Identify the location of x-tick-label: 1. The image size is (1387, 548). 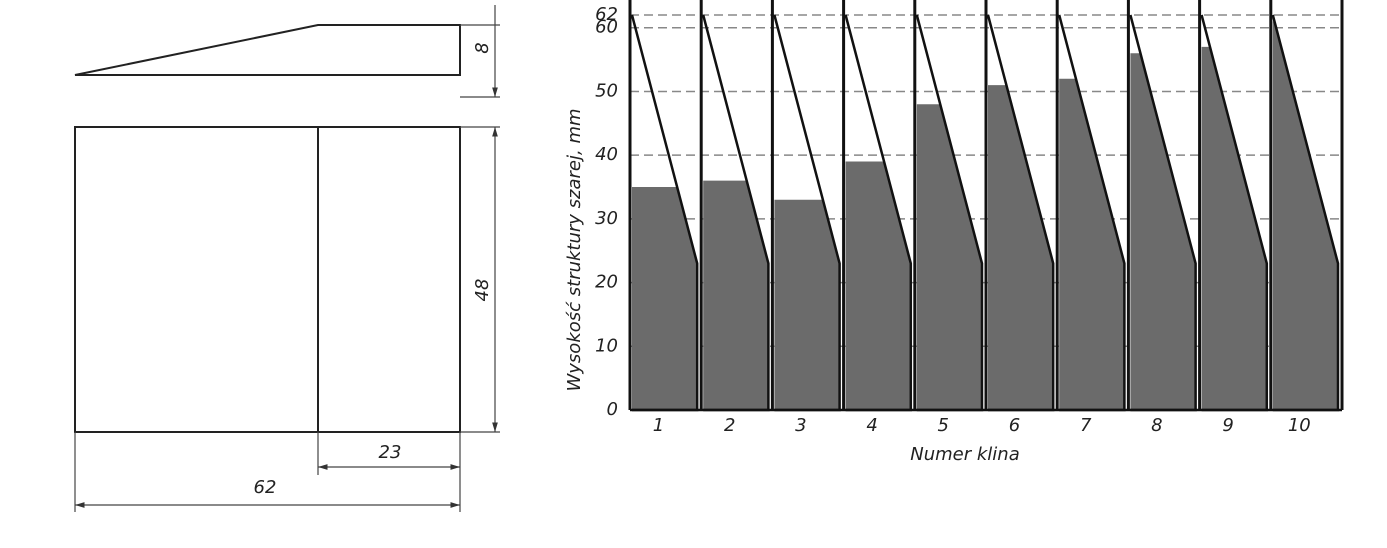
(658, 425).